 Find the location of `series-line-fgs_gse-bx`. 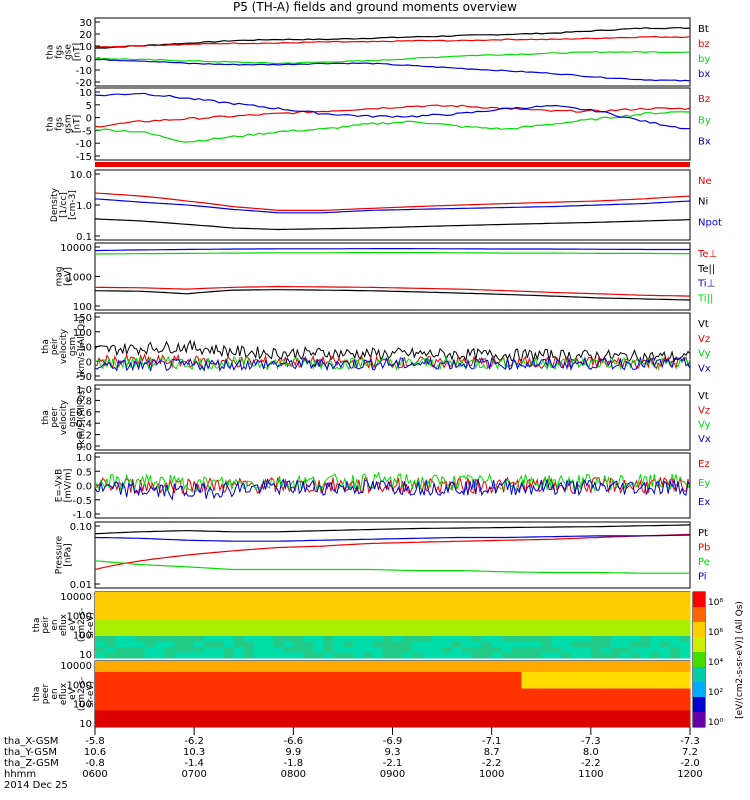

series-line-fgs_gse-bx is located at coordinates (392, 70).